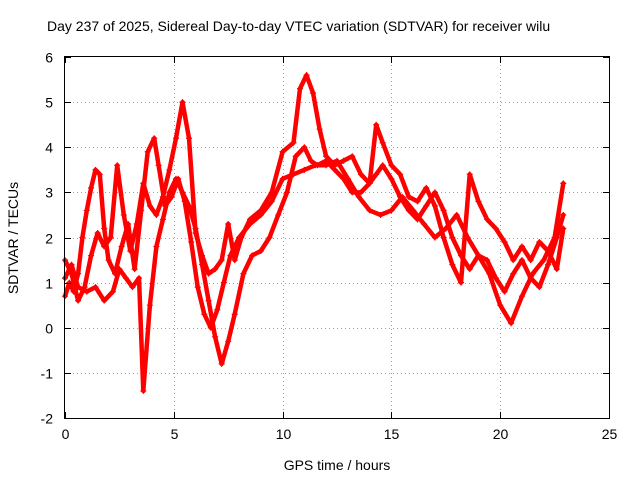  Describe the element at coordinates (610, 434) in the screenshot. I see `x-tick-label: 25` at that location.